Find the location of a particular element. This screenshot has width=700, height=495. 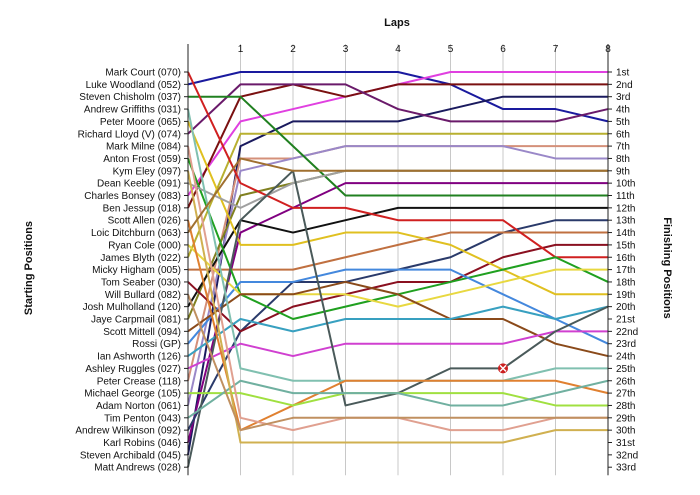

lap-tick-label: 4 is located at coordinates (398, 49).